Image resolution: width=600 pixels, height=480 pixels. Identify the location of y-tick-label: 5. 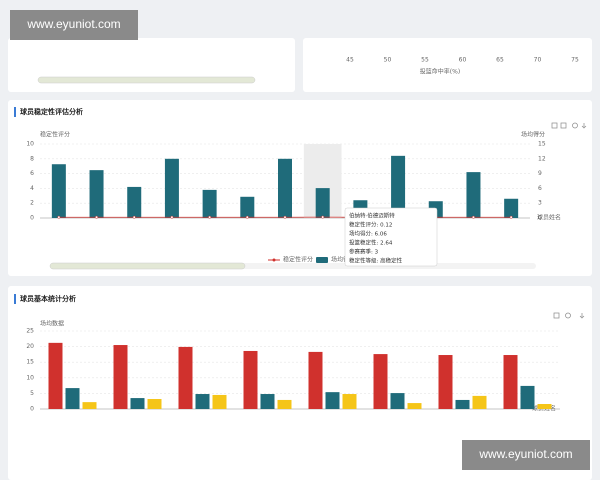
(32, 393).